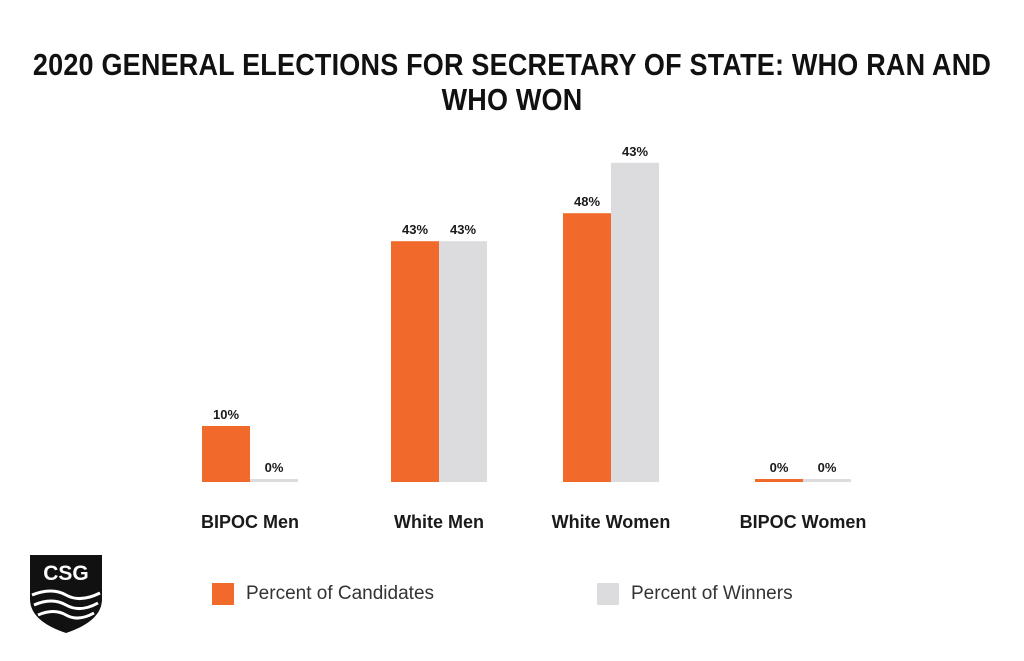 Image resolution: width=1024 pixels, height=661 pixels. I want to click on bar-white-women-candidates, so click(587, 347).